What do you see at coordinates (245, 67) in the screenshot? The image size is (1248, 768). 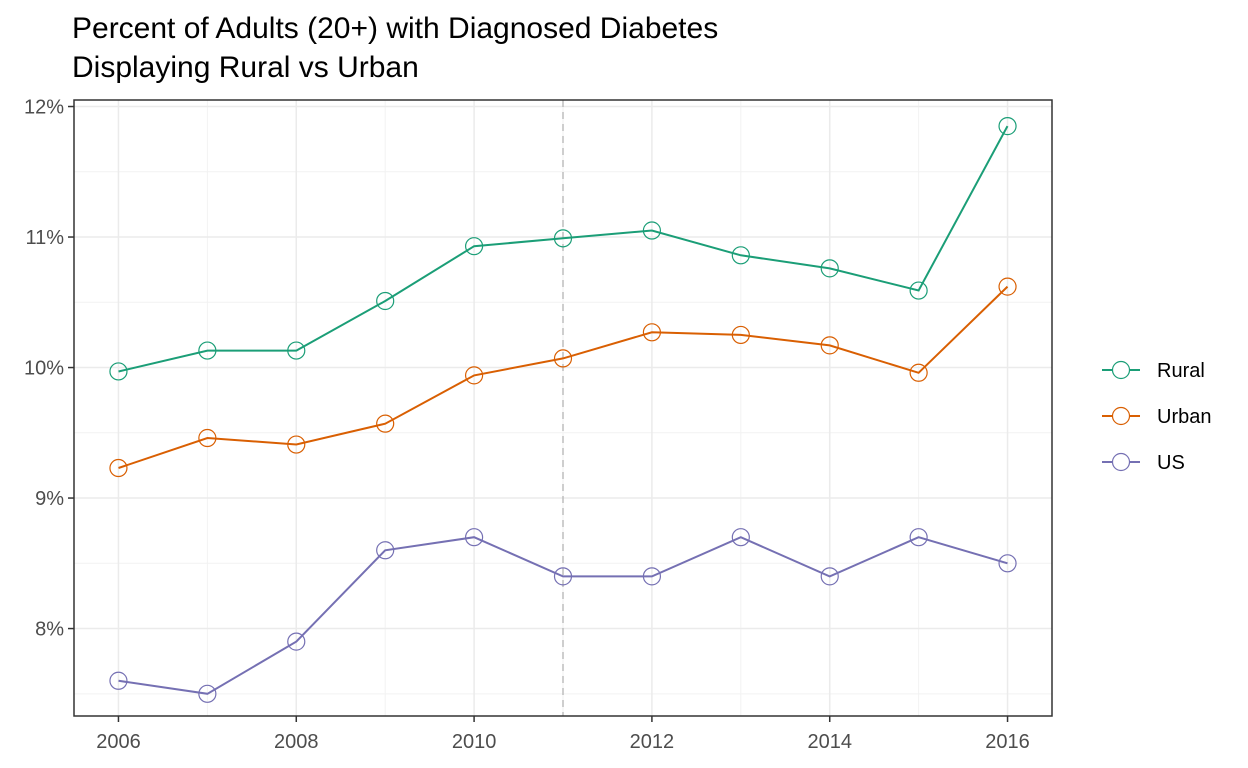 I see `chart-subtitle: Displaying Rural vs Urban` at bounding box center [245, 67].